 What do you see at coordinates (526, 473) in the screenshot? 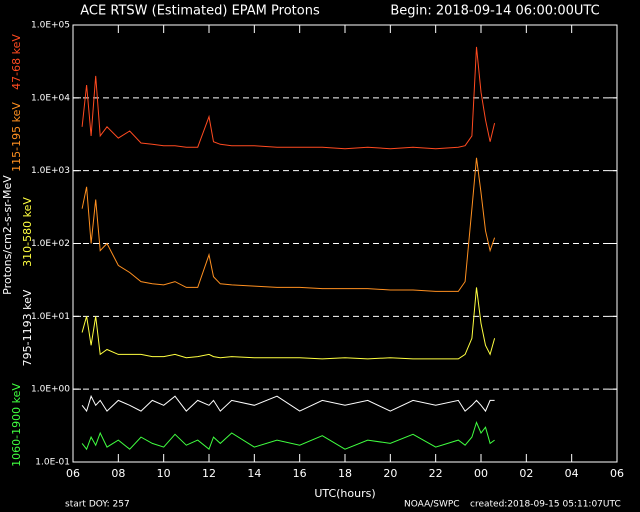
I see `x-tick-label: 02` at bounding box center [526, 473].